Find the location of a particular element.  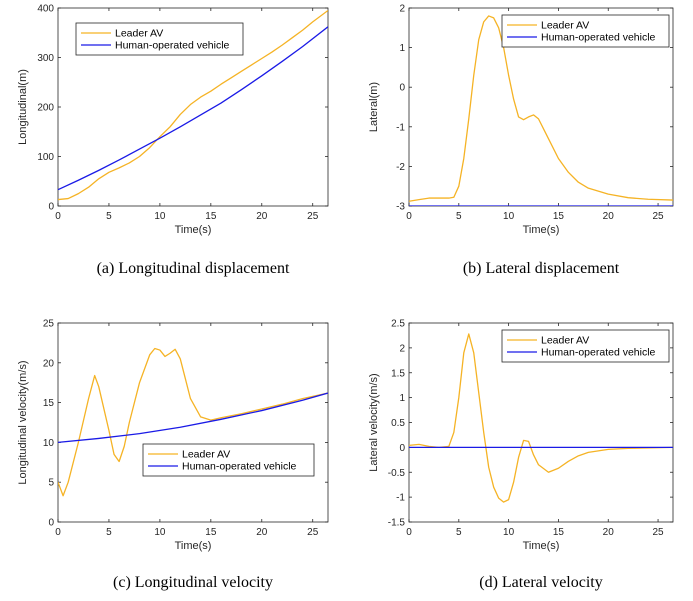

y-tick-label: 25 is located at coordinates (49, 324).